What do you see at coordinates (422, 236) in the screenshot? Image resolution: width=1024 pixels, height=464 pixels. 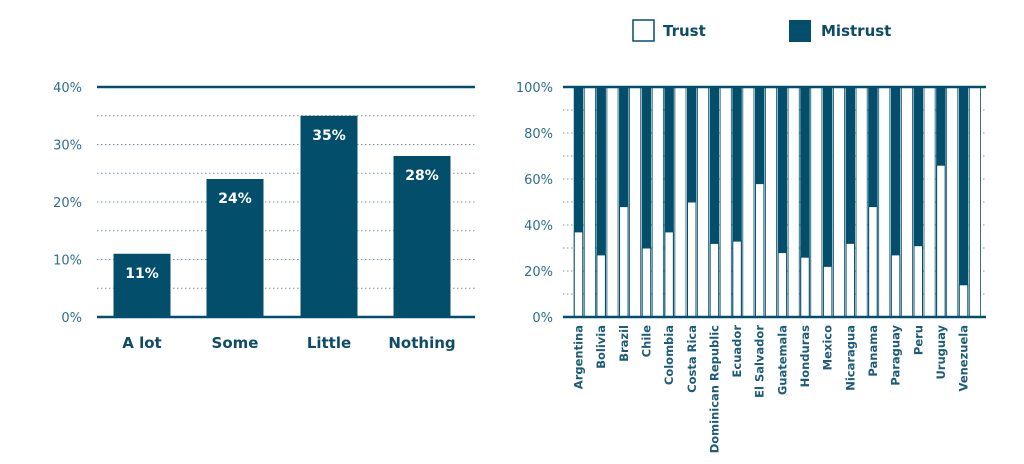 I see `bar-nothing` at bounding box center [422, 236].